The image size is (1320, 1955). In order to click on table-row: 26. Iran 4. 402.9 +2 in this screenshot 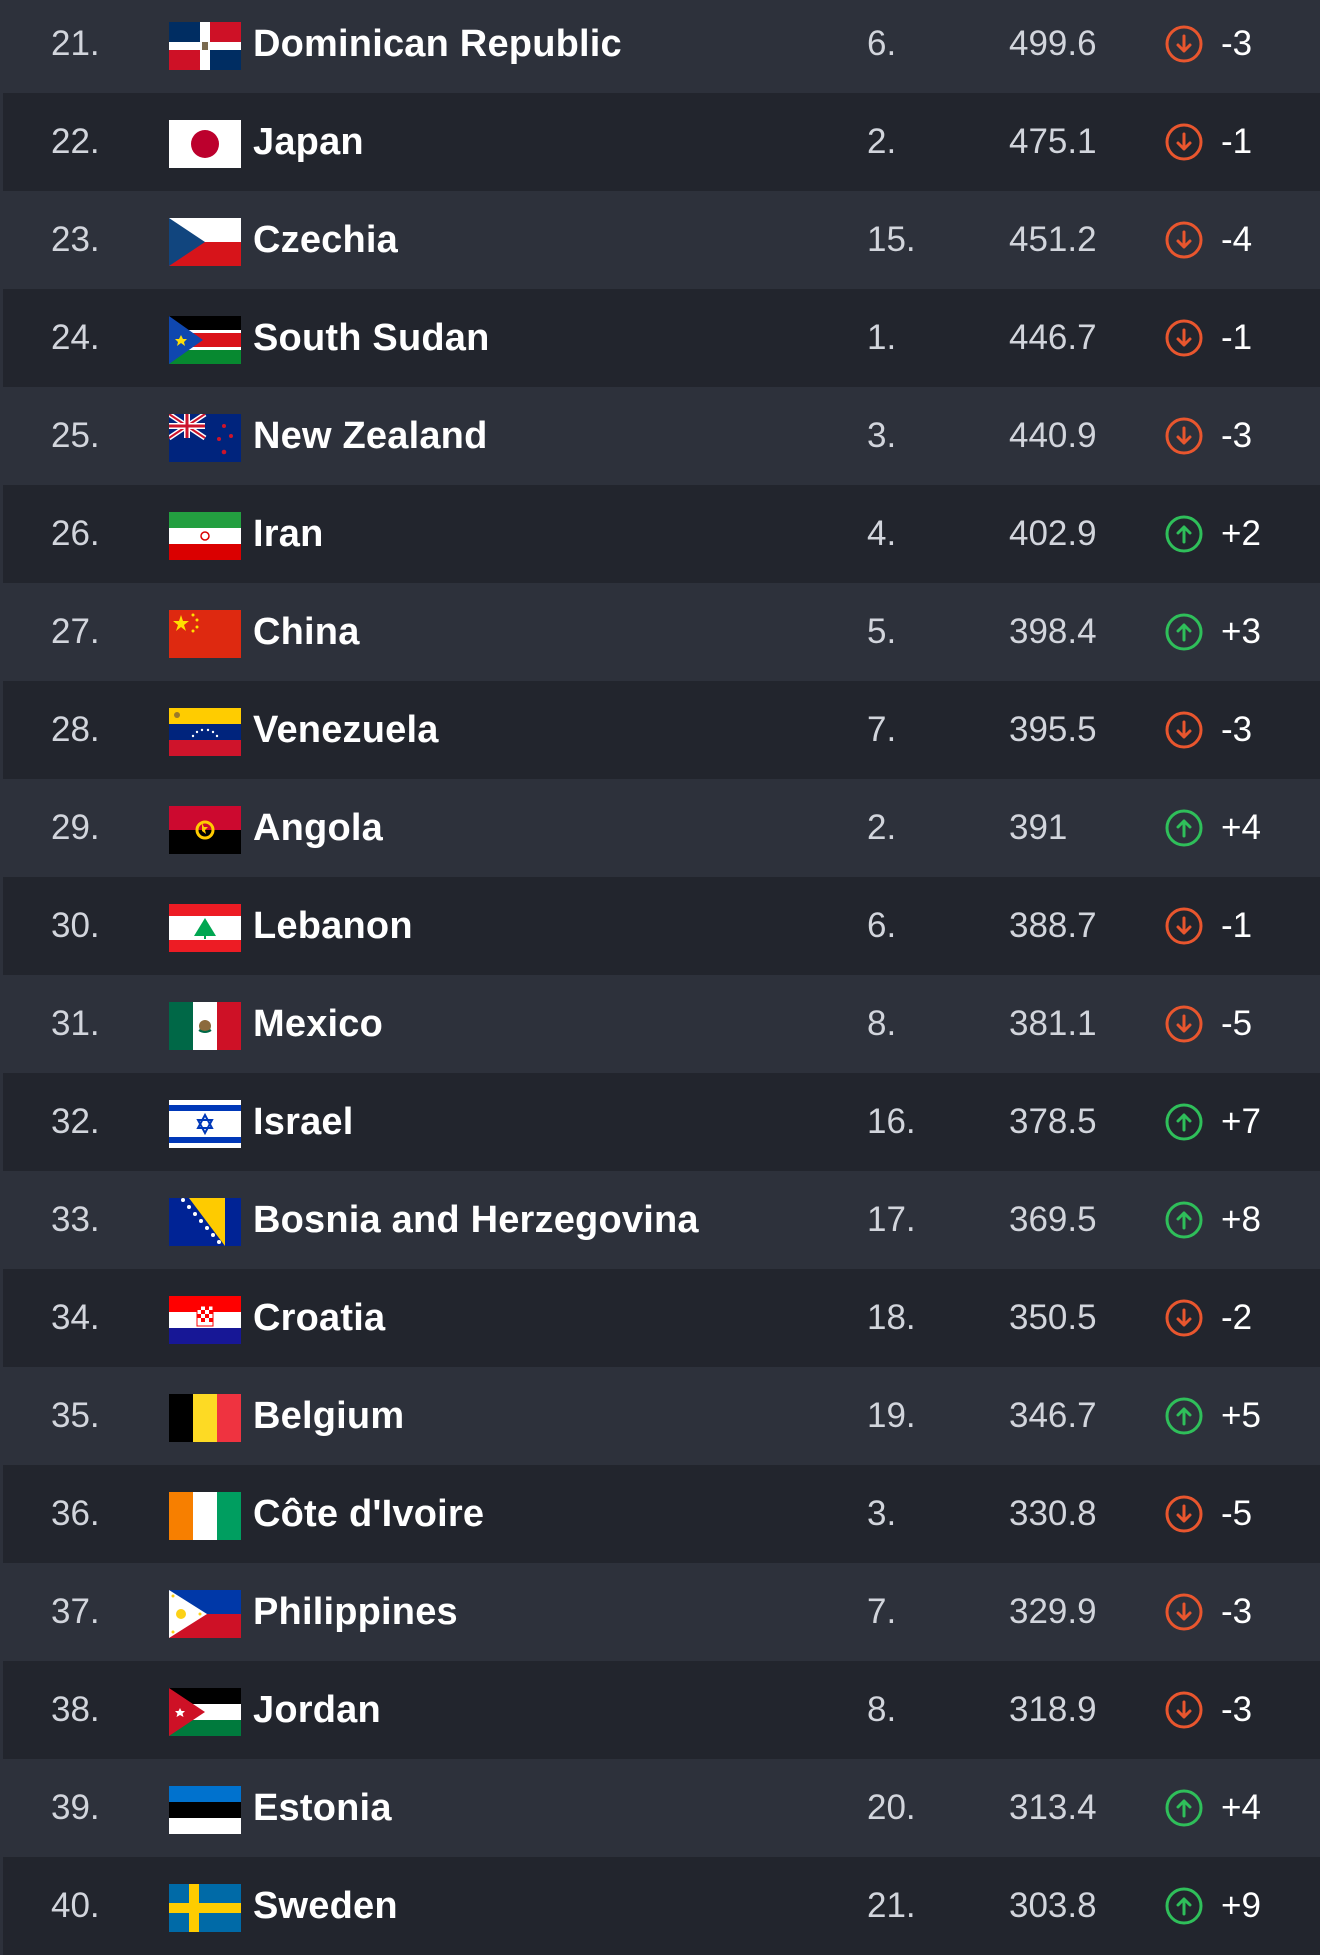, I will do `click(661, 534)`.